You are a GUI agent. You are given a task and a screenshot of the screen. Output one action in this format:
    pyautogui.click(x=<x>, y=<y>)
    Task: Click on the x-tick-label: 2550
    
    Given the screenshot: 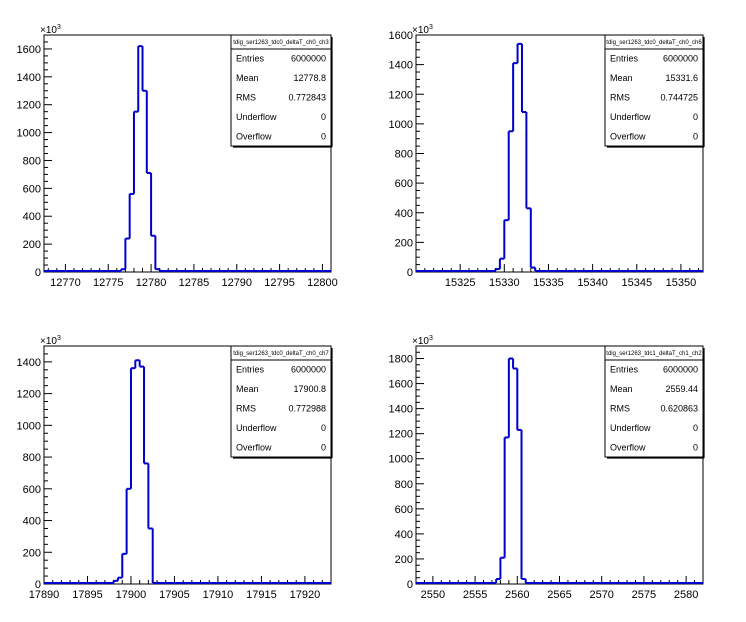 What is the action you would take?
    pyautogui.click(x=433, y=595)
    